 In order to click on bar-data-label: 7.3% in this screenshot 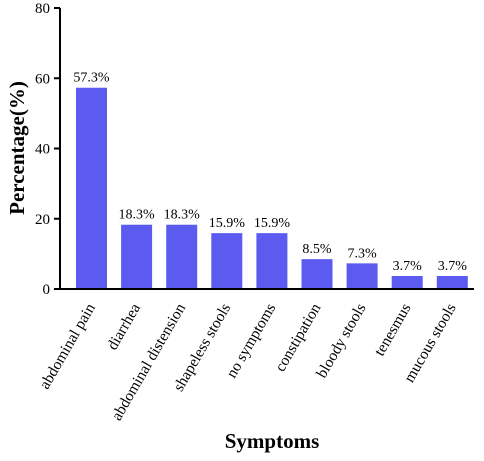, I will do `click(363, 253)`.